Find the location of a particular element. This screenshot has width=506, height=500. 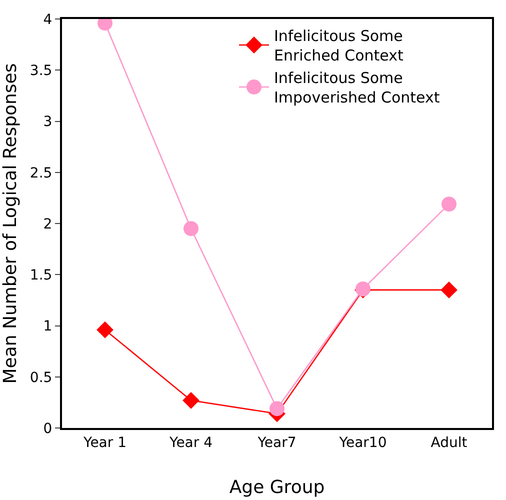

y-tick-label: 0 is located at coordinates (47, 428).